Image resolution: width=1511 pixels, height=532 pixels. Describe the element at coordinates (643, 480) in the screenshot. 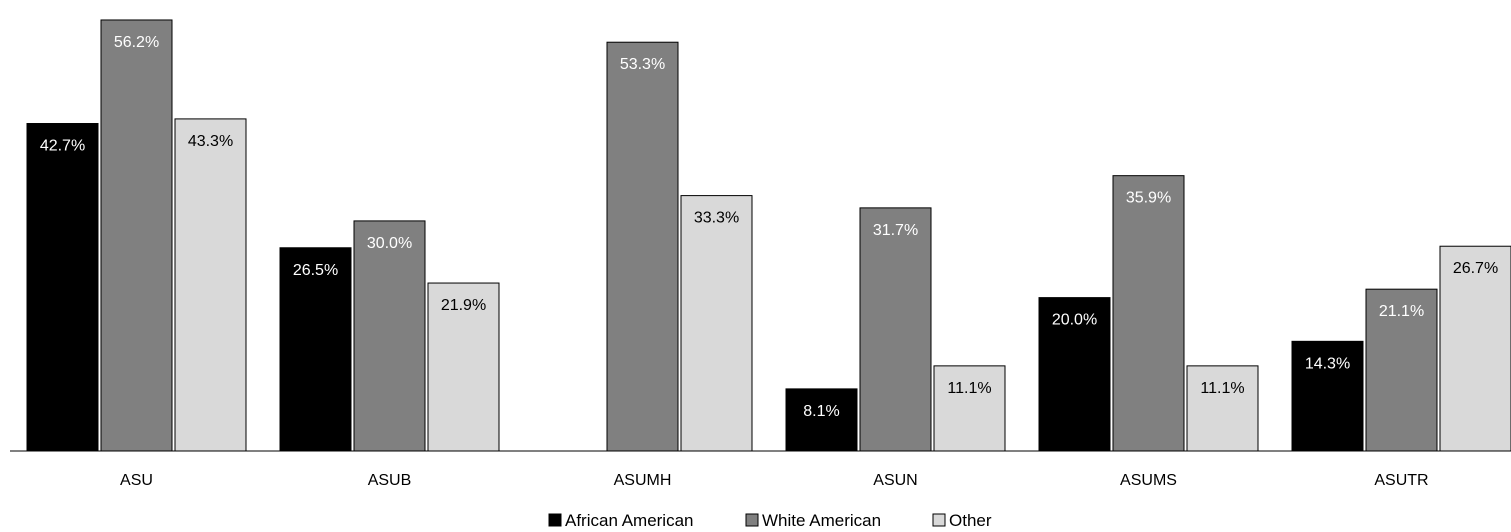

I see `category-label-asumh: ASUMH` at that location.